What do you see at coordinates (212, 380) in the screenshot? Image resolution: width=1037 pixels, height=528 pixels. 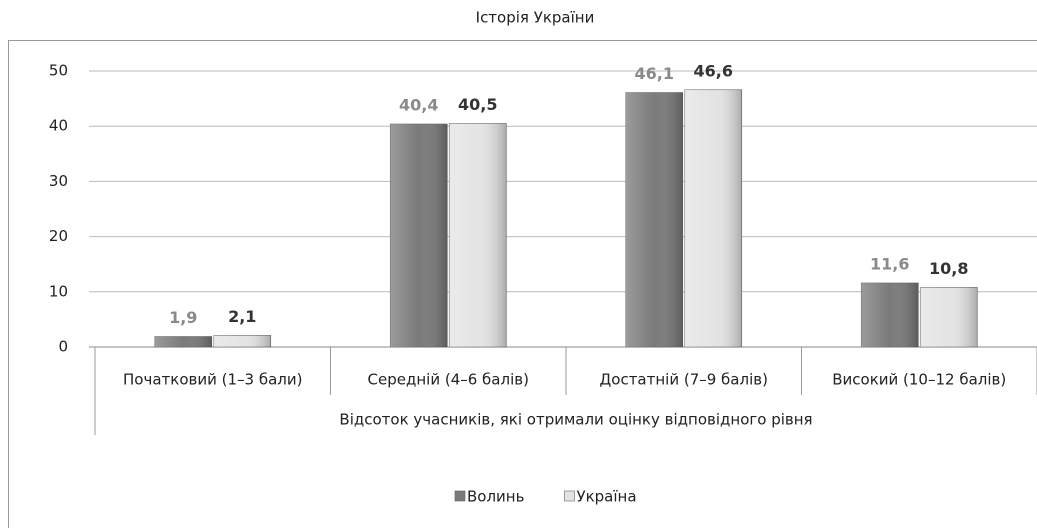 I see `x-tick-label: Початковий (1–3 бали)` at bounding box center [212, 380].